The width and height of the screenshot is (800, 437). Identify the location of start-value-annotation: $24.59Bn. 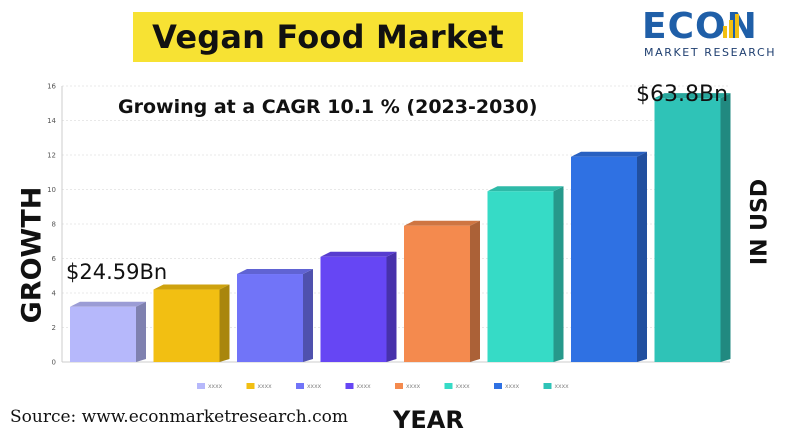
(117, 272).